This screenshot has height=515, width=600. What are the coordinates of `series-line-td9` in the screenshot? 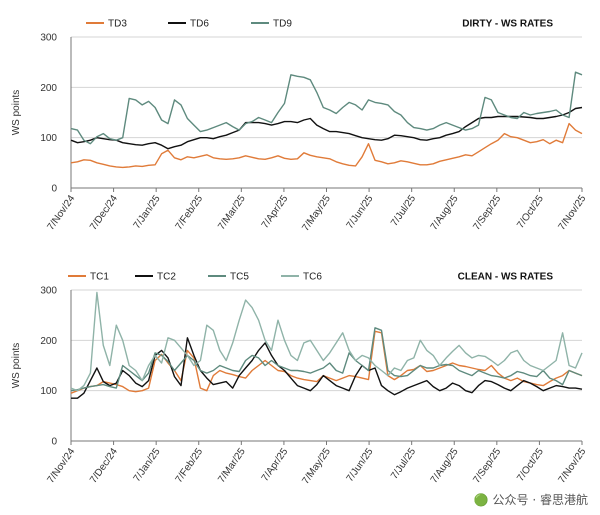 It's located at (326, 108).